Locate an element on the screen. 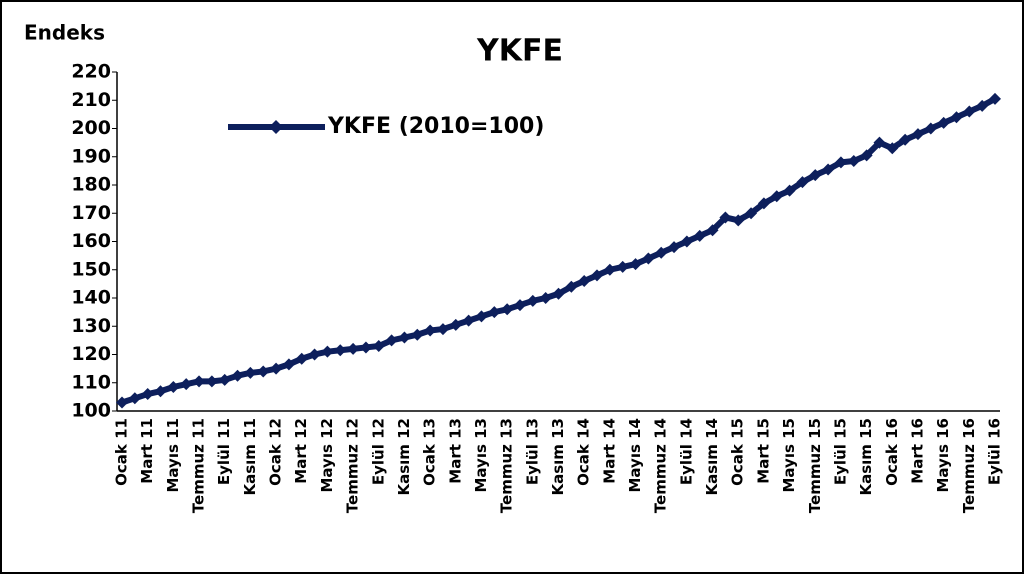  y-tick-label: 210 is located at coordinates (91, 100).